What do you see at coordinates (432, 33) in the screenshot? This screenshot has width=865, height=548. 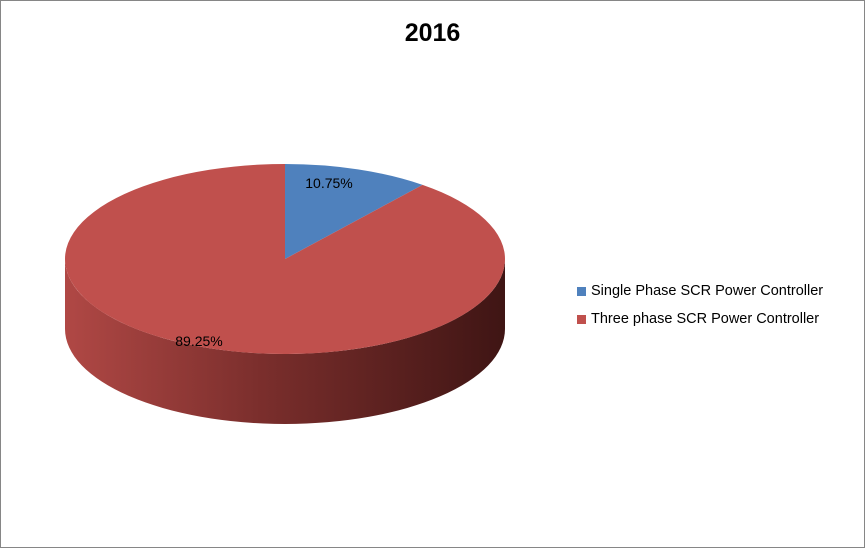 I see `chart-title: 2016` at bounding box center [432, 33].